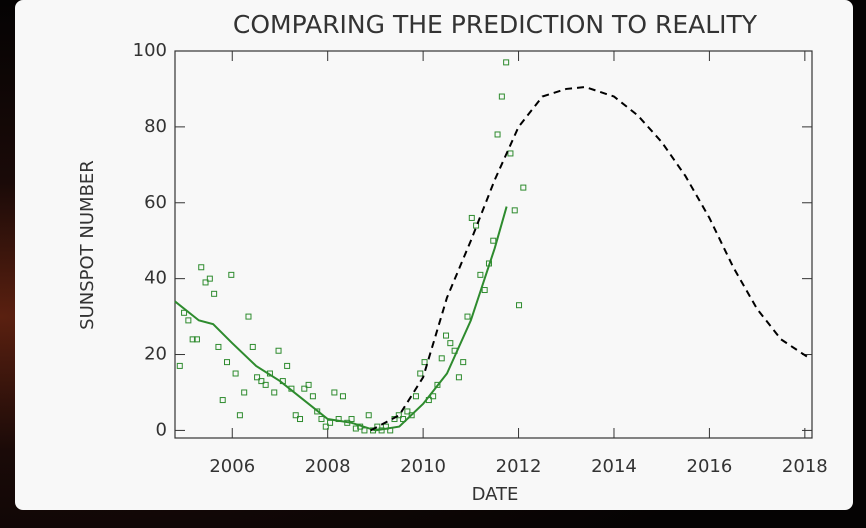 The image size is (866, 528). Describe the element at coordinates (328, 466) in the screenshot. I see `x-tick-label: 2008` at that location.